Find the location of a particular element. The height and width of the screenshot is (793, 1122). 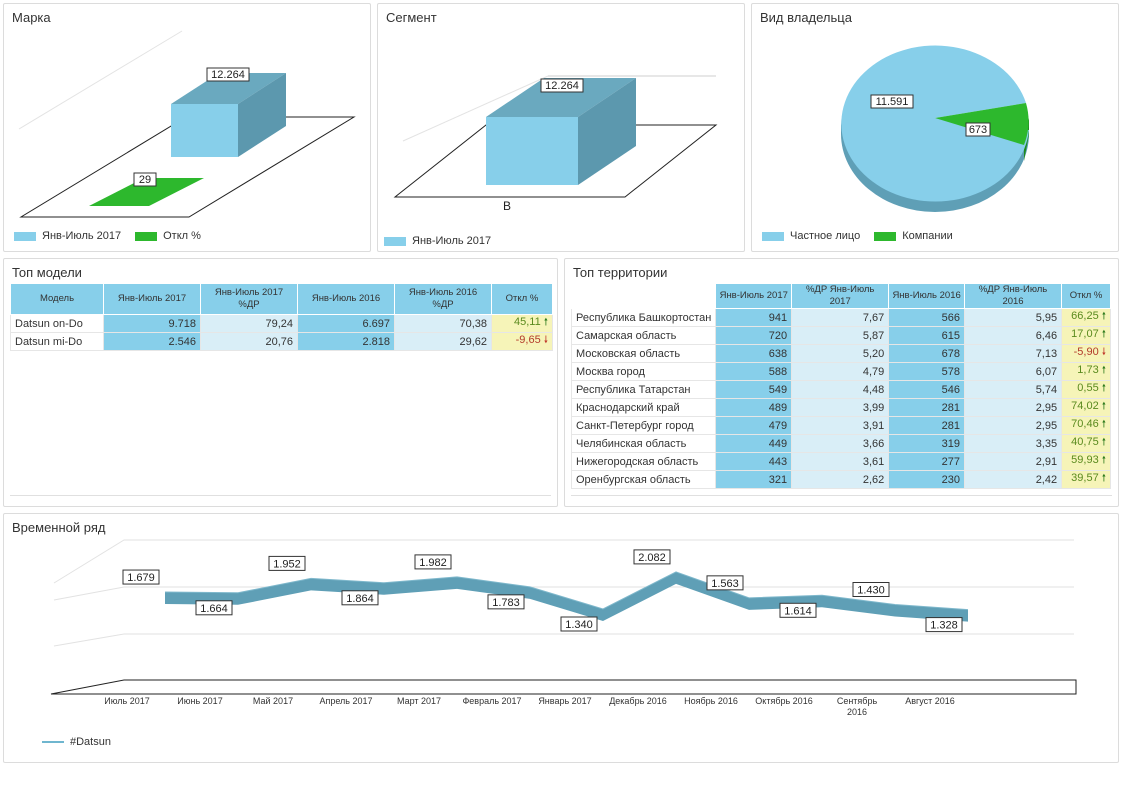

value-2016: 578 is located at coordinates (926, 371).